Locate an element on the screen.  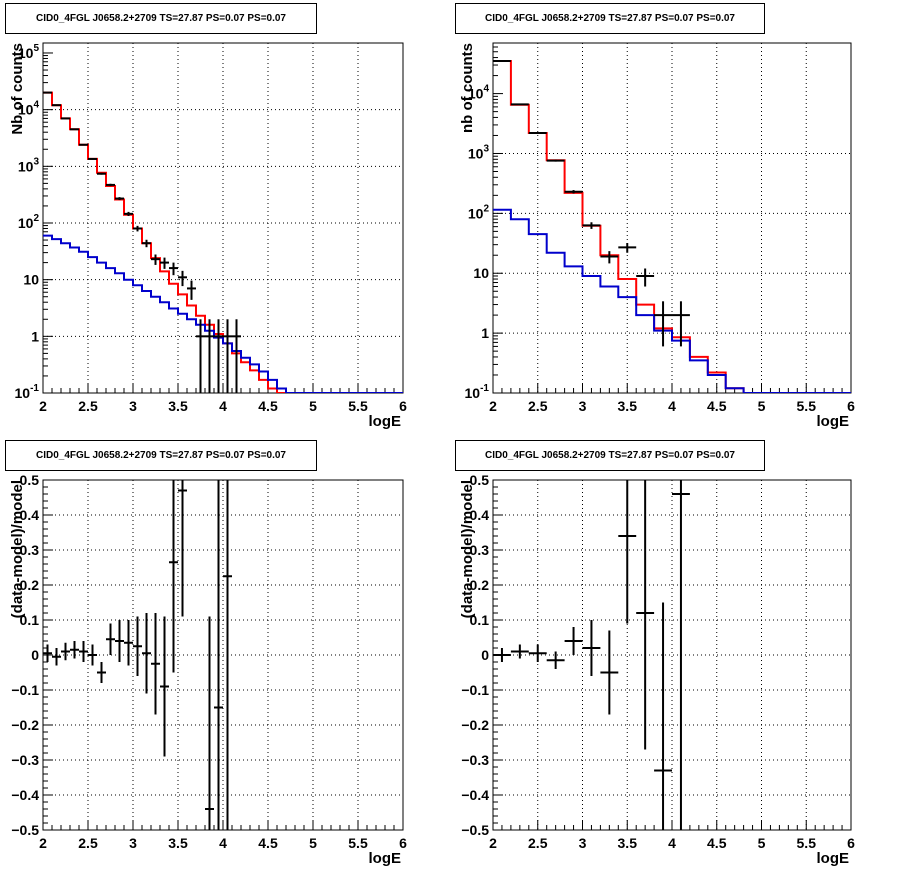
y-tick-label: 10⁵ is located at coordinates (29, 52).